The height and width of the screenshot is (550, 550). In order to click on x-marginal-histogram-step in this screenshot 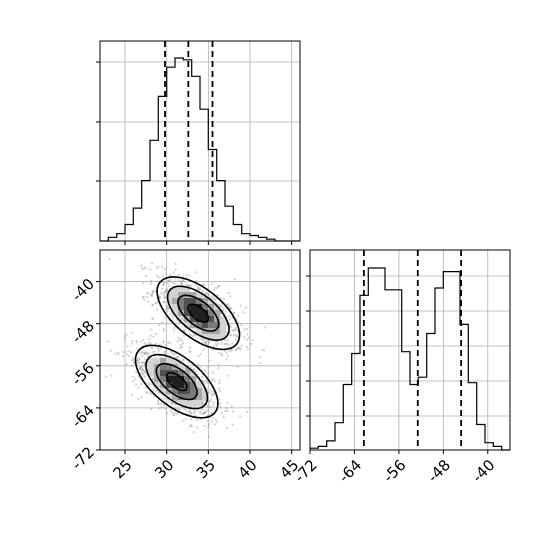, I will do `click(200, 149)`.